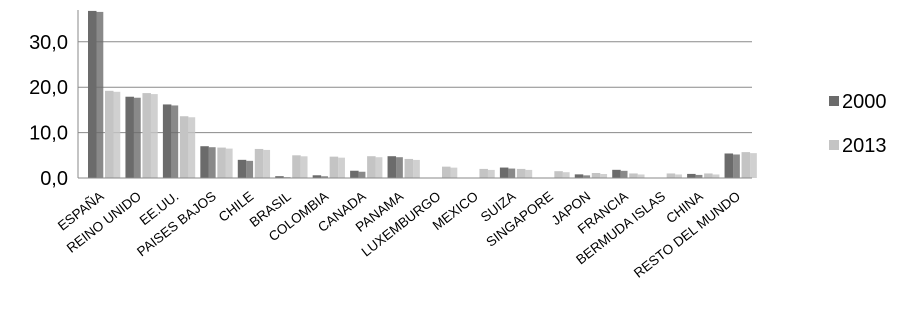  What do you see at coordinates (834, 145) in the screenshot?
I see `legend-swatch-2013` at bounding box center [834, 145].